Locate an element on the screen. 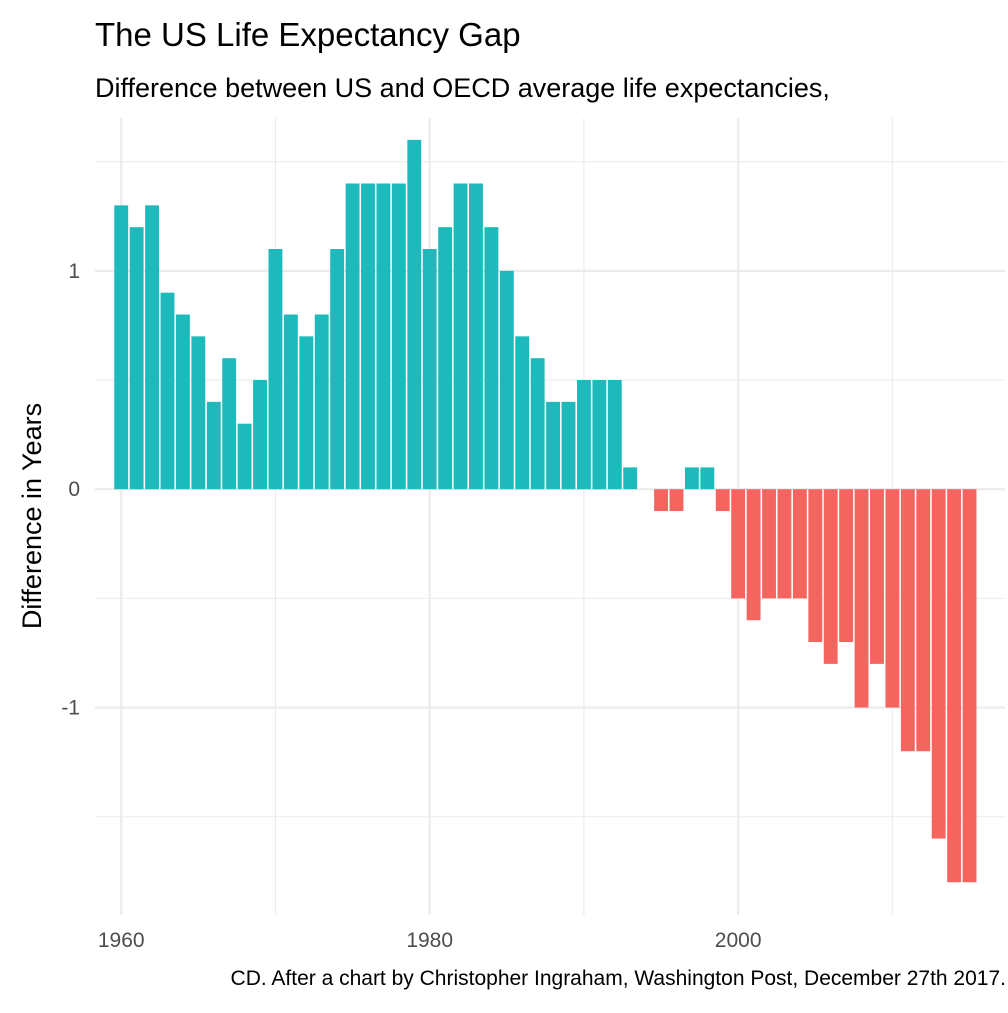 This screenshot has width=1008, height=1013. bar-1976 is located at coordinates (368, 336).